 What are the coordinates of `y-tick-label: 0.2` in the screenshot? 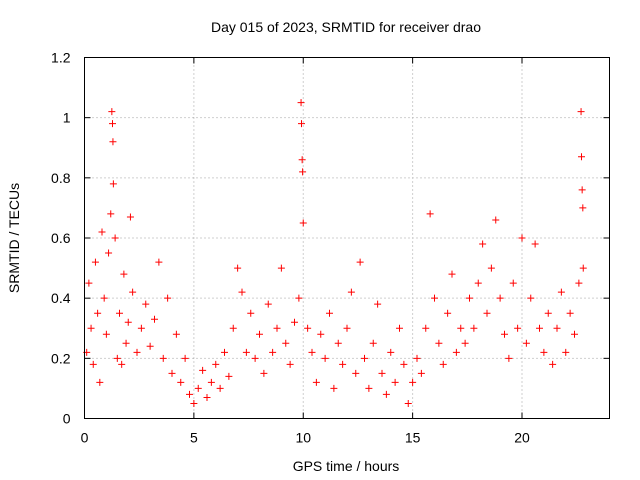 It's located at (61, 358).